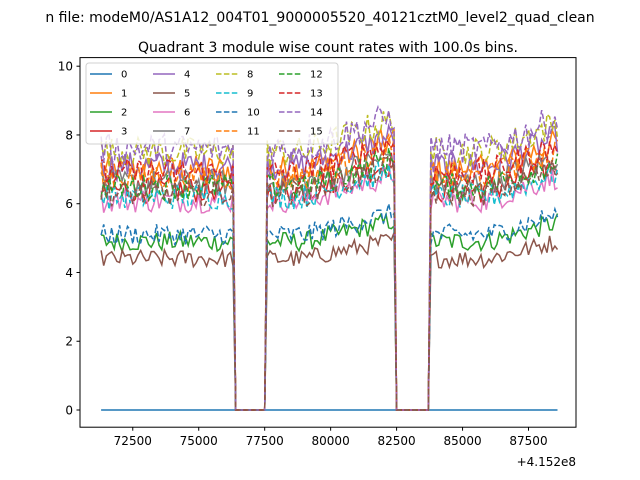 The image size is (640, 480). What do you see at coordinates (187, 113) in the screenshot?
I see `legend-label-6: 6` at bounding box center [187, 113].